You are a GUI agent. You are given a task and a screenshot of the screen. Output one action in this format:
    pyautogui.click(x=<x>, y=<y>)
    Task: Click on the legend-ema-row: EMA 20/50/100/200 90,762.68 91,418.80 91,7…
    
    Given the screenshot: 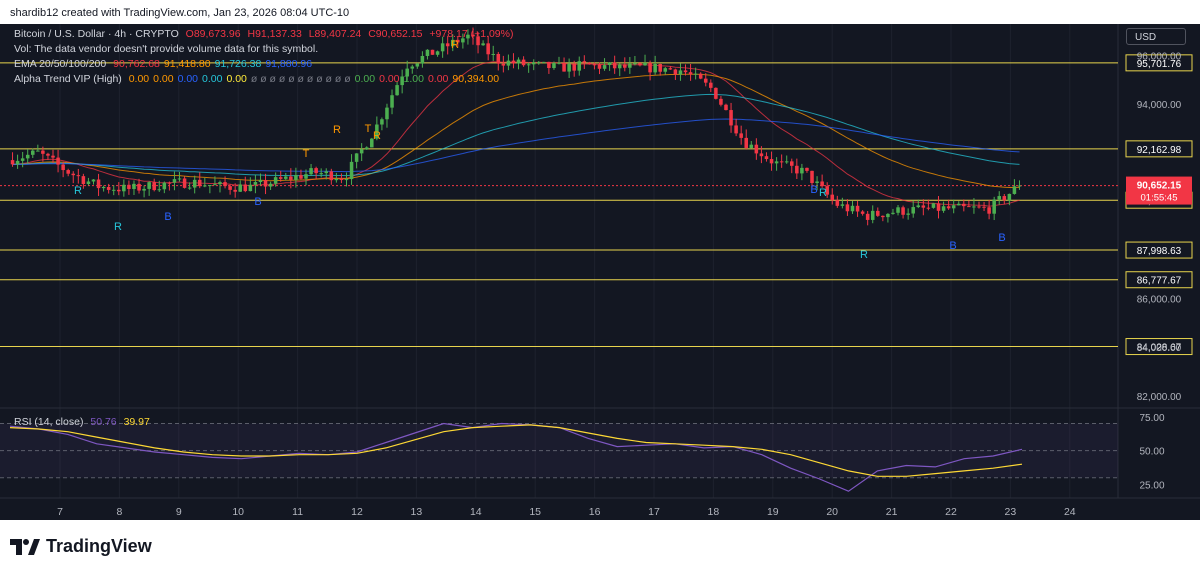 What is the action you would take?
    pyautogui.click(x=167, y=64)
    